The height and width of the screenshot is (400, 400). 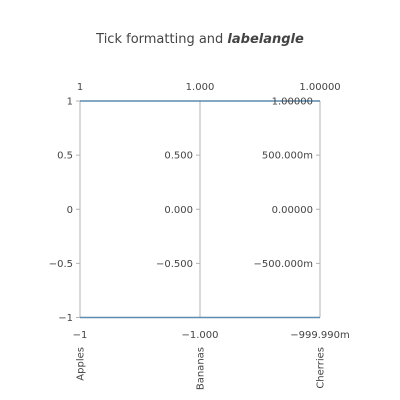 What do you see at coordinates (292, 210) in the screenshot?
I see `axis-tick-label: 0.00000` at bounding box center [292, 210].